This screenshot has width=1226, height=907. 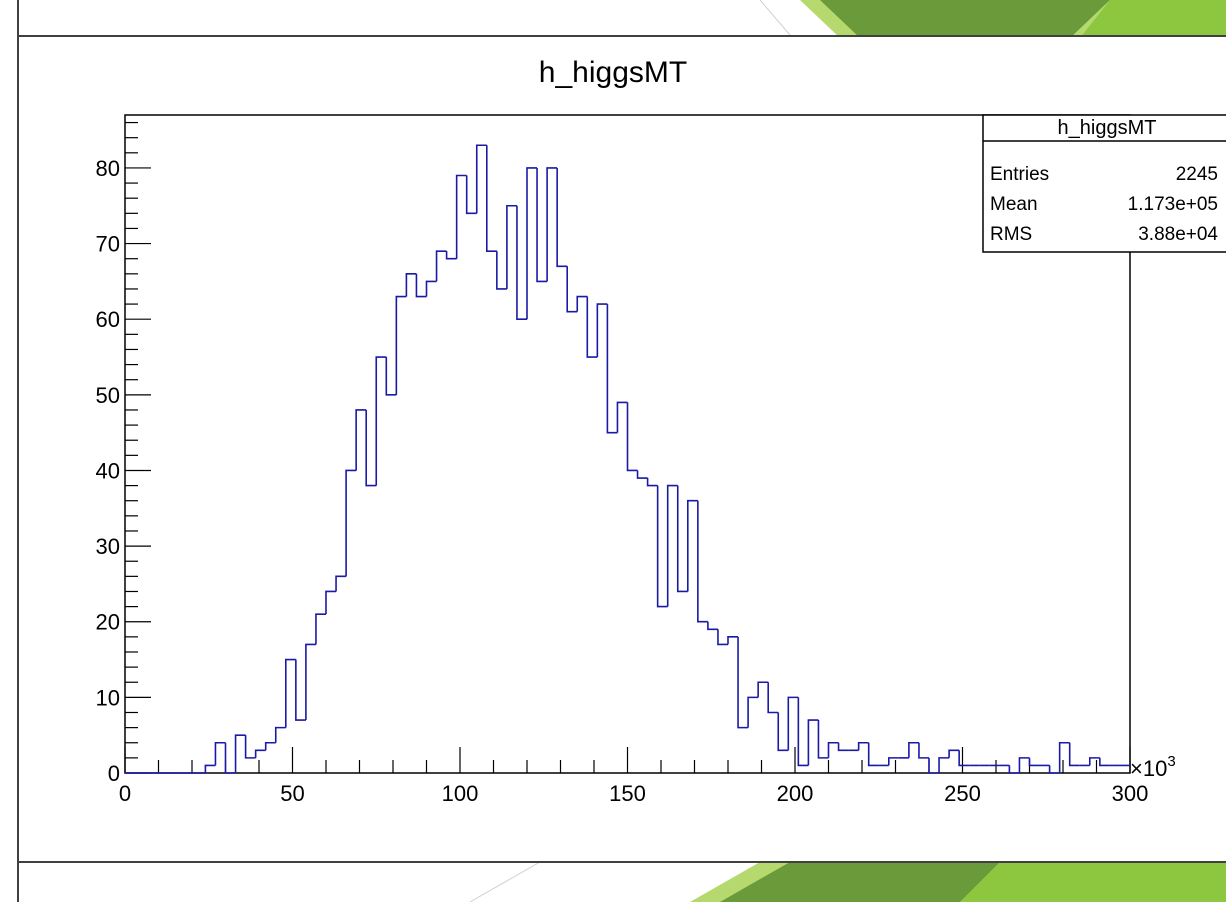 What do you see at coordinates (114, 773) in the screenshot?
I see `y-tick-label: 0` at bounding box center [114, 773].